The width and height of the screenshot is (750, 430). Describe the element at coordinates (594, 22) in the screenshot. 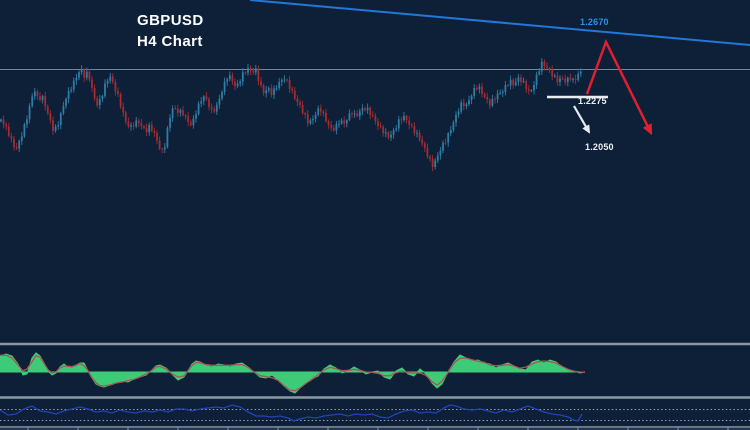

I see `trendline-price-label: 1.2670` at that location.